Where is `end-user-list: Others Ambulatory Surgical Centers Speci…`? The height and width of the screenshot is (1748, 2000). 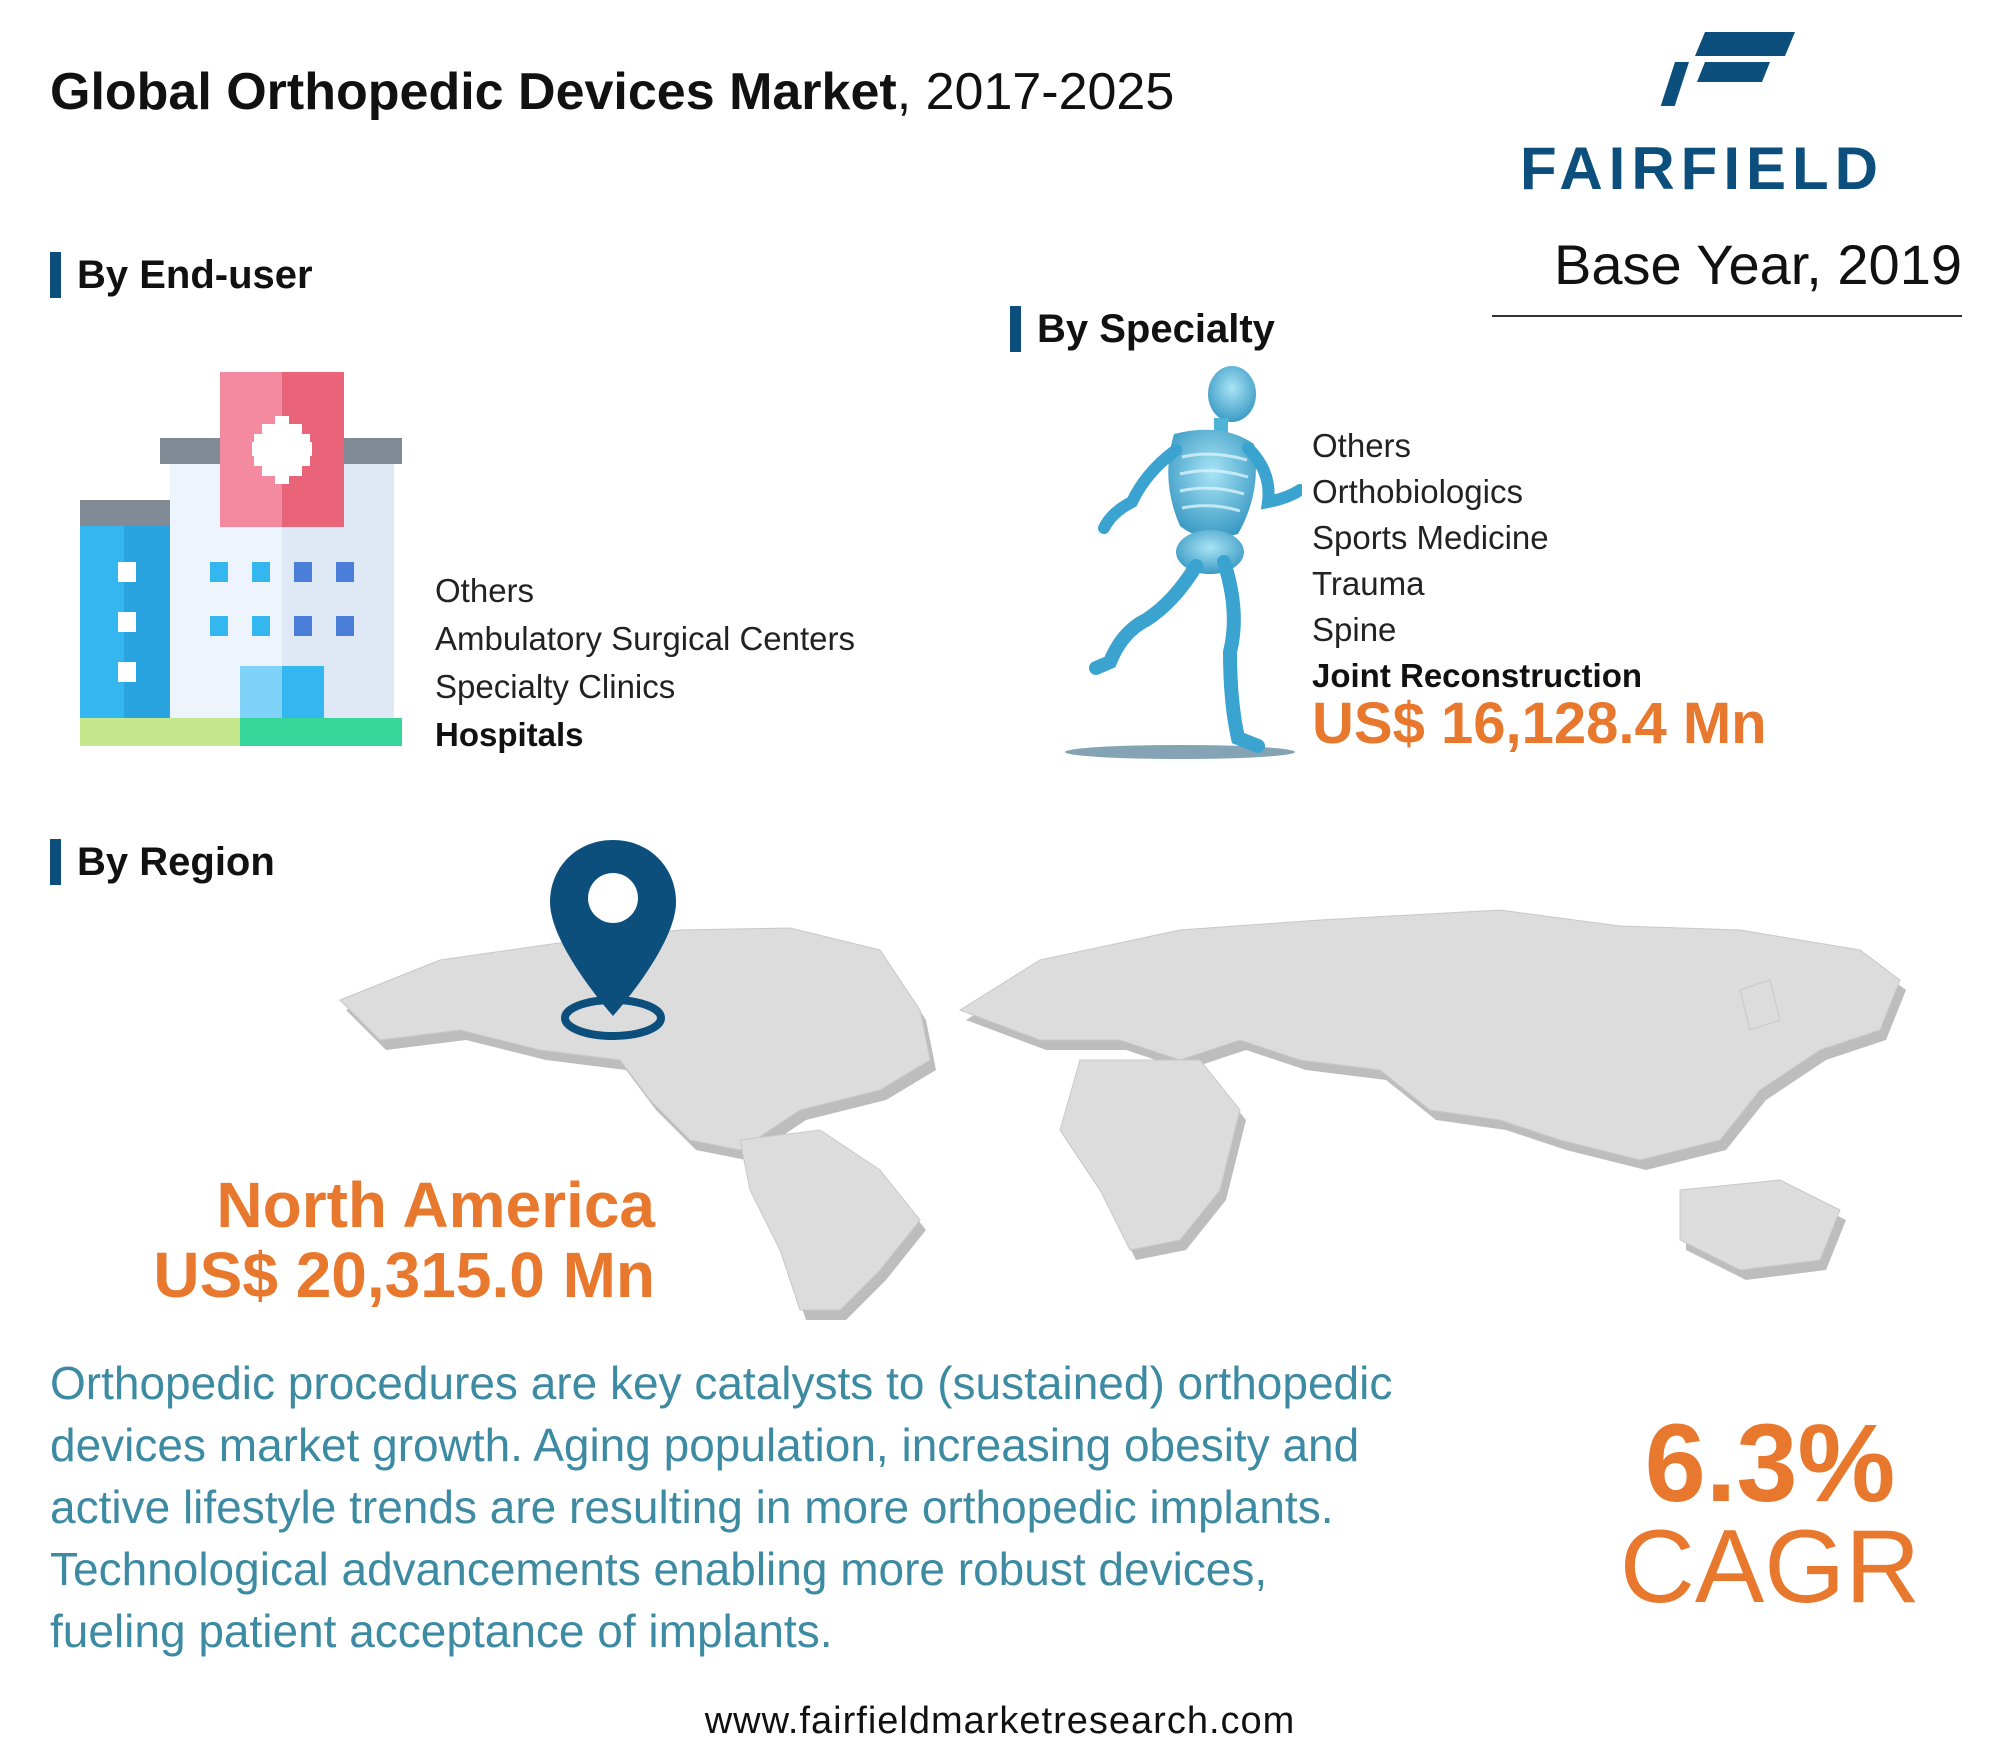 end-user-list: Others Ambulatory Surgical Centers Speci… is located at coordinates (645, 666).